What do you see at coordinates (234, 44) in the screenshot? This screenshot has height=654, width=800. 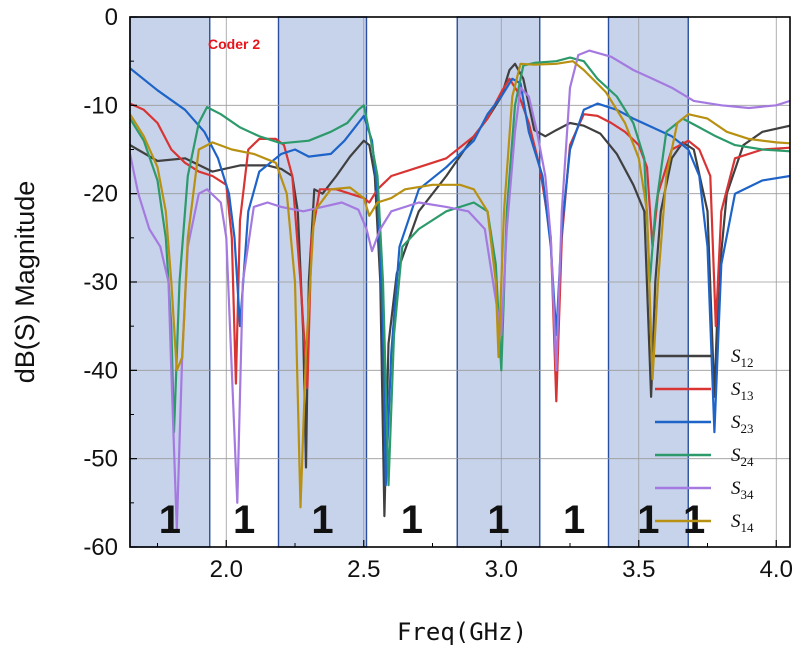 I see `coder-annotation: Coder 2` at bounding box center [234, 44].